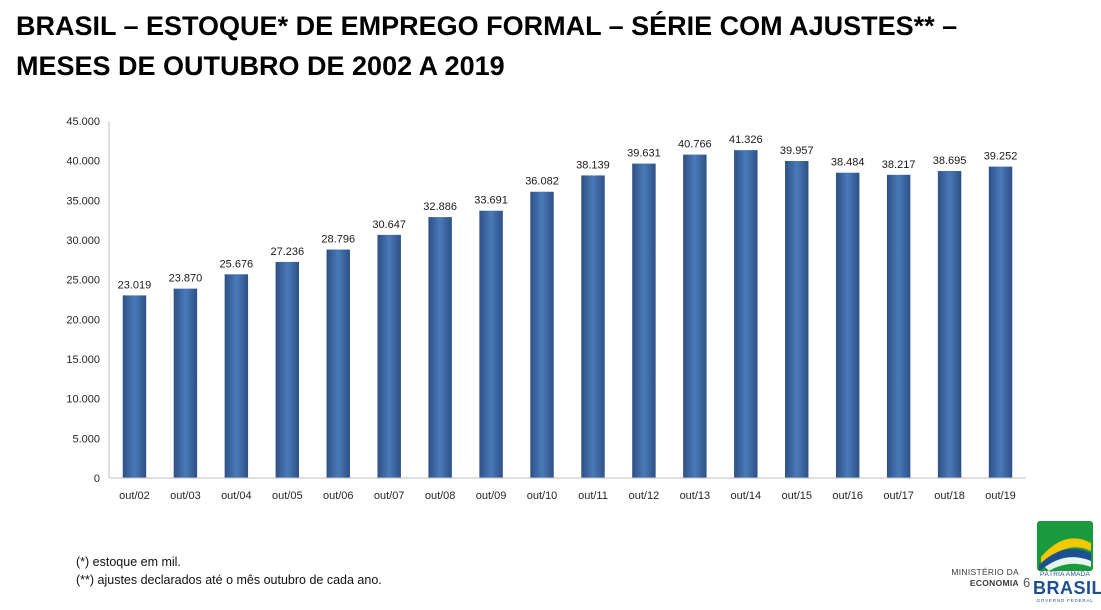  I want to click on y-tick-label: 5.000, so click(86, 439).